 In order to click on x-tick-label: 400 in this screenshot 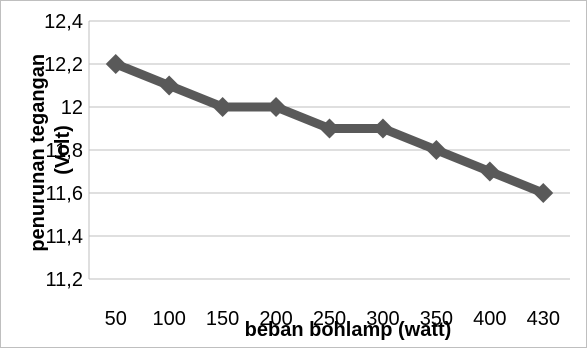, I will do `click(489, 319)`.